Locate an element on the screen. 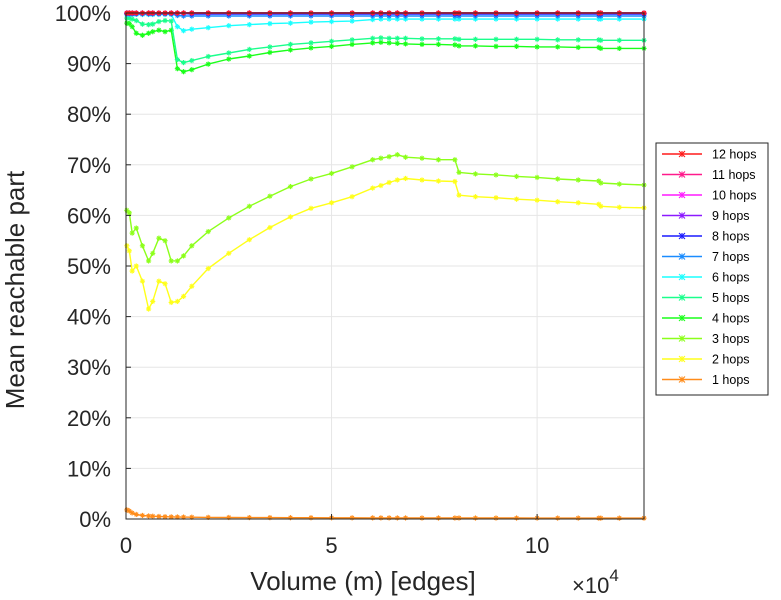 Image resolution: width=781 pixels, height=600 pixels. legend-item: 10 hops is located at coordinates (709, 196).